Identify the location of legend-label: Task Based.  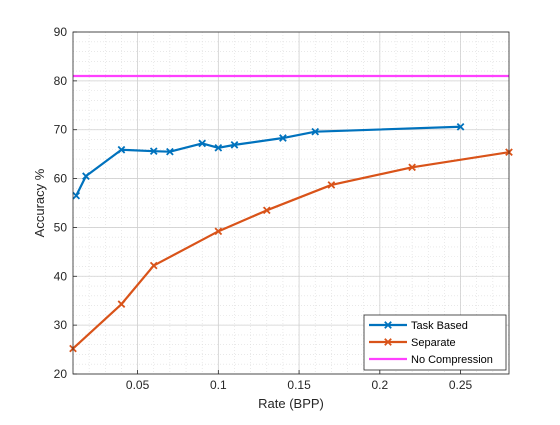
(439, 326).